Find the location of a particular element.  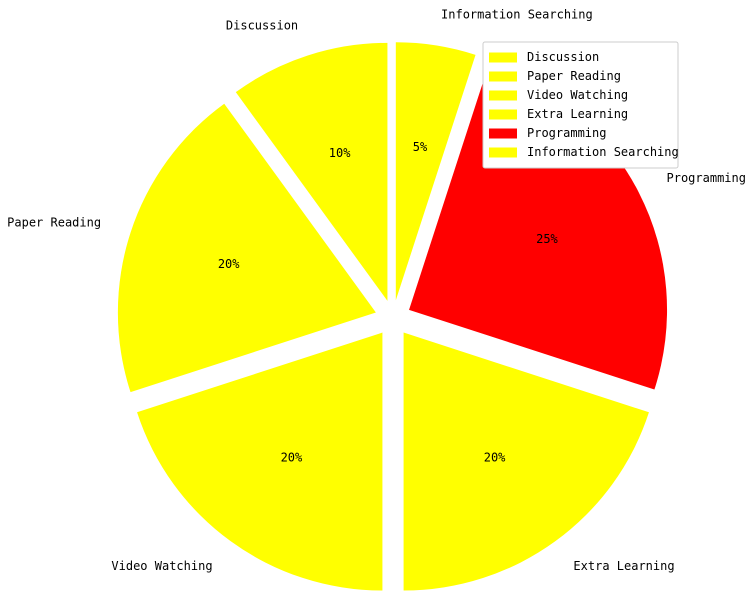

legend-swatch-extra-learning is located at coordinates (503, 114).